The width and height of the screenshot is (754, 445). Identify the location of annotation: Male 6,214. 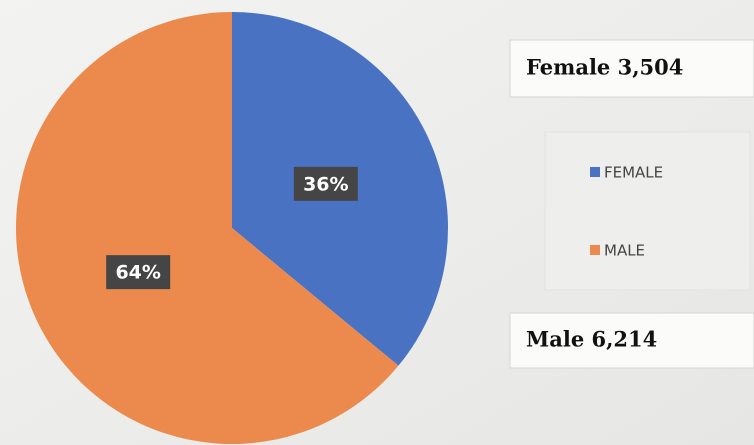
(591, 339).